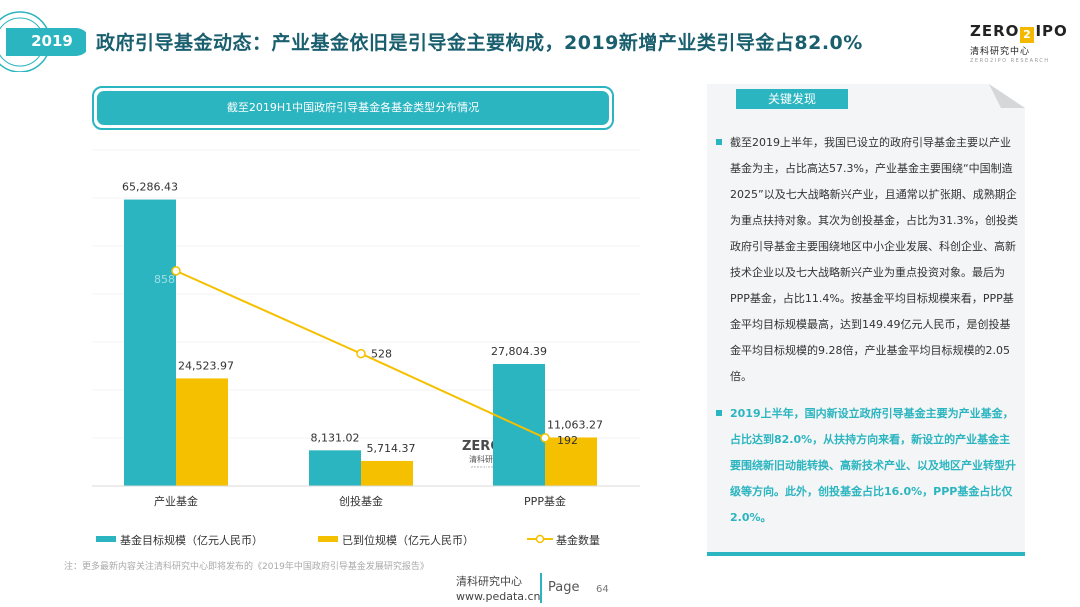 This screenshot has height=607, width=1080. I want to click on chart-title: 截至2019H1中国政府引导基金各基金类型分布情况, so click(353, 108).